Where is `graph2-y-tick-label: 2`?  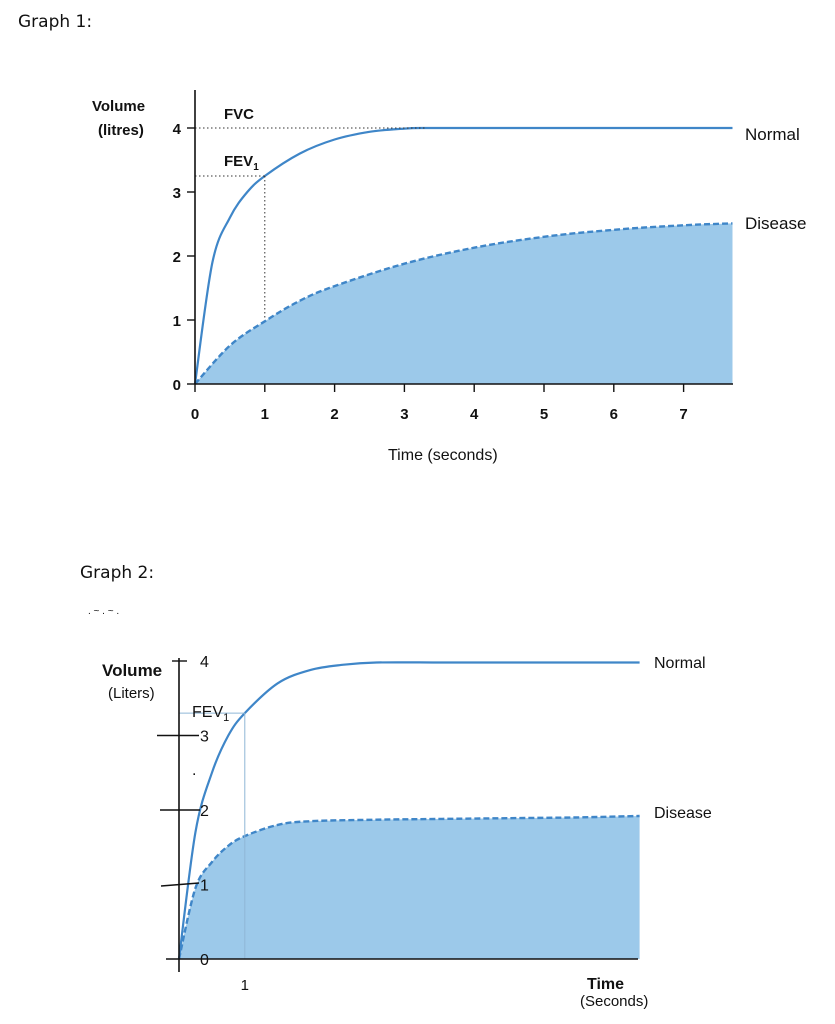
graph2-y-tick-label: 2 is located at coordinates (204, 811).